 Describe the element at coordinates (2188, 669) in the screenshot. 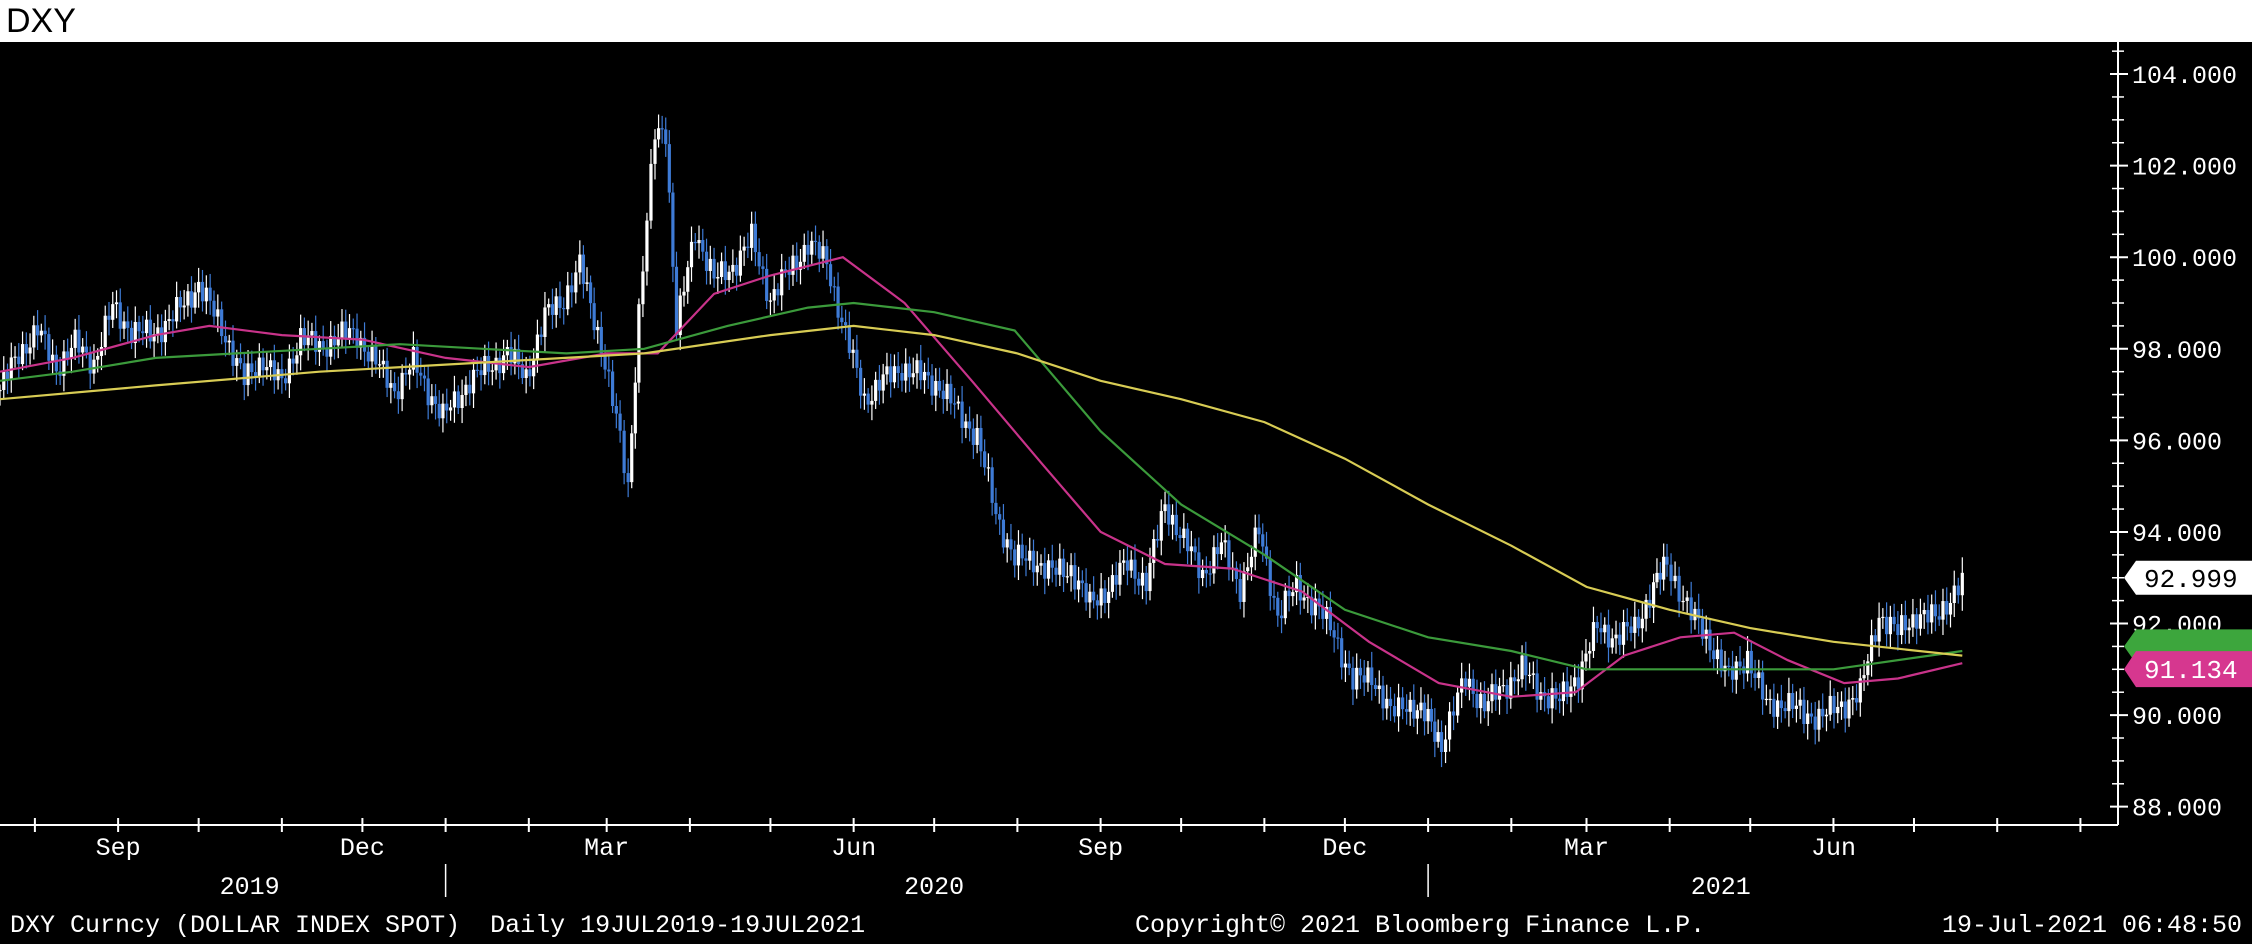

I see `ma-short-badge` at that location.